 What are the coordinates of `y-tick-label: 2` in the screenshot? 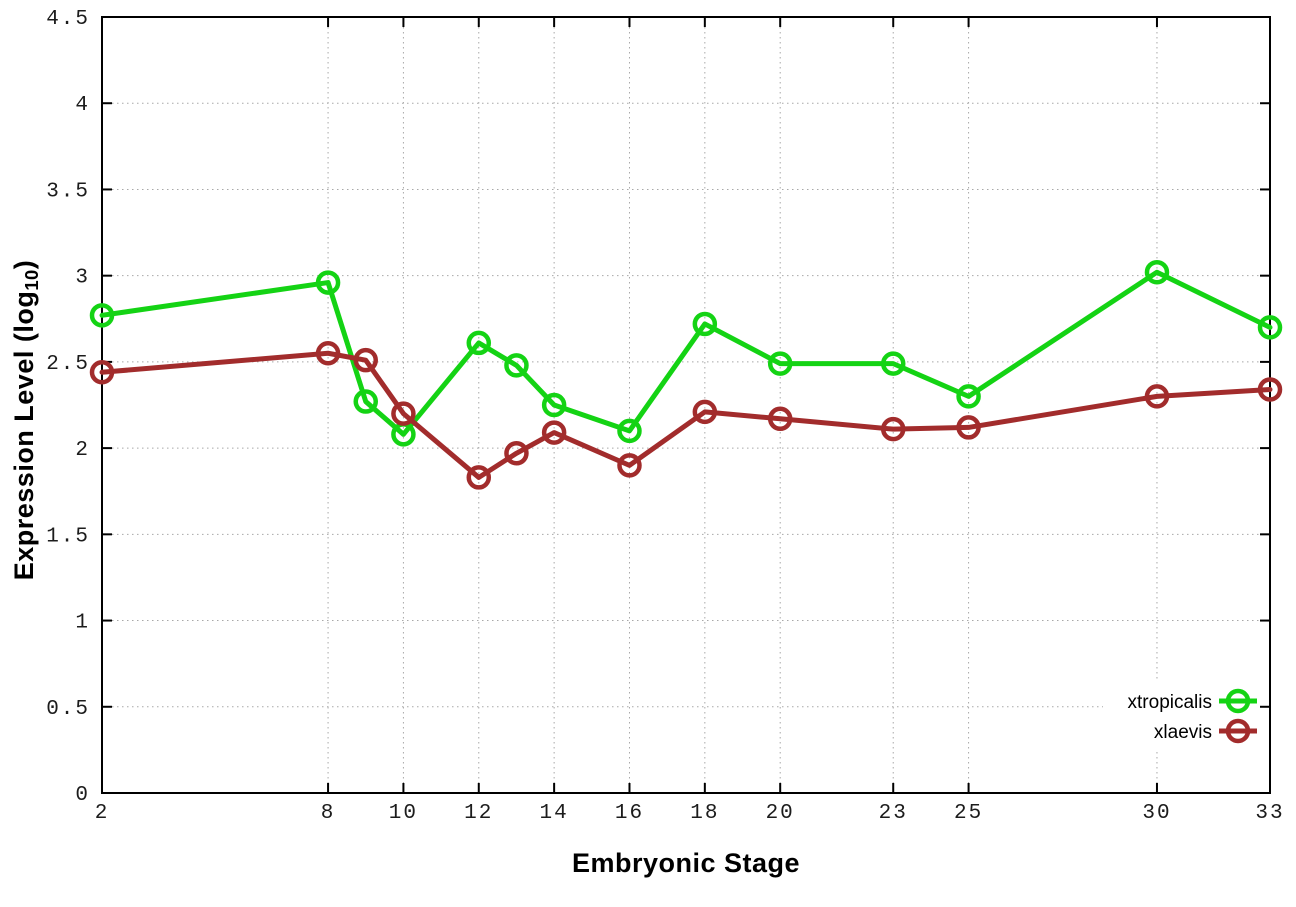 It's located at (82, 450).